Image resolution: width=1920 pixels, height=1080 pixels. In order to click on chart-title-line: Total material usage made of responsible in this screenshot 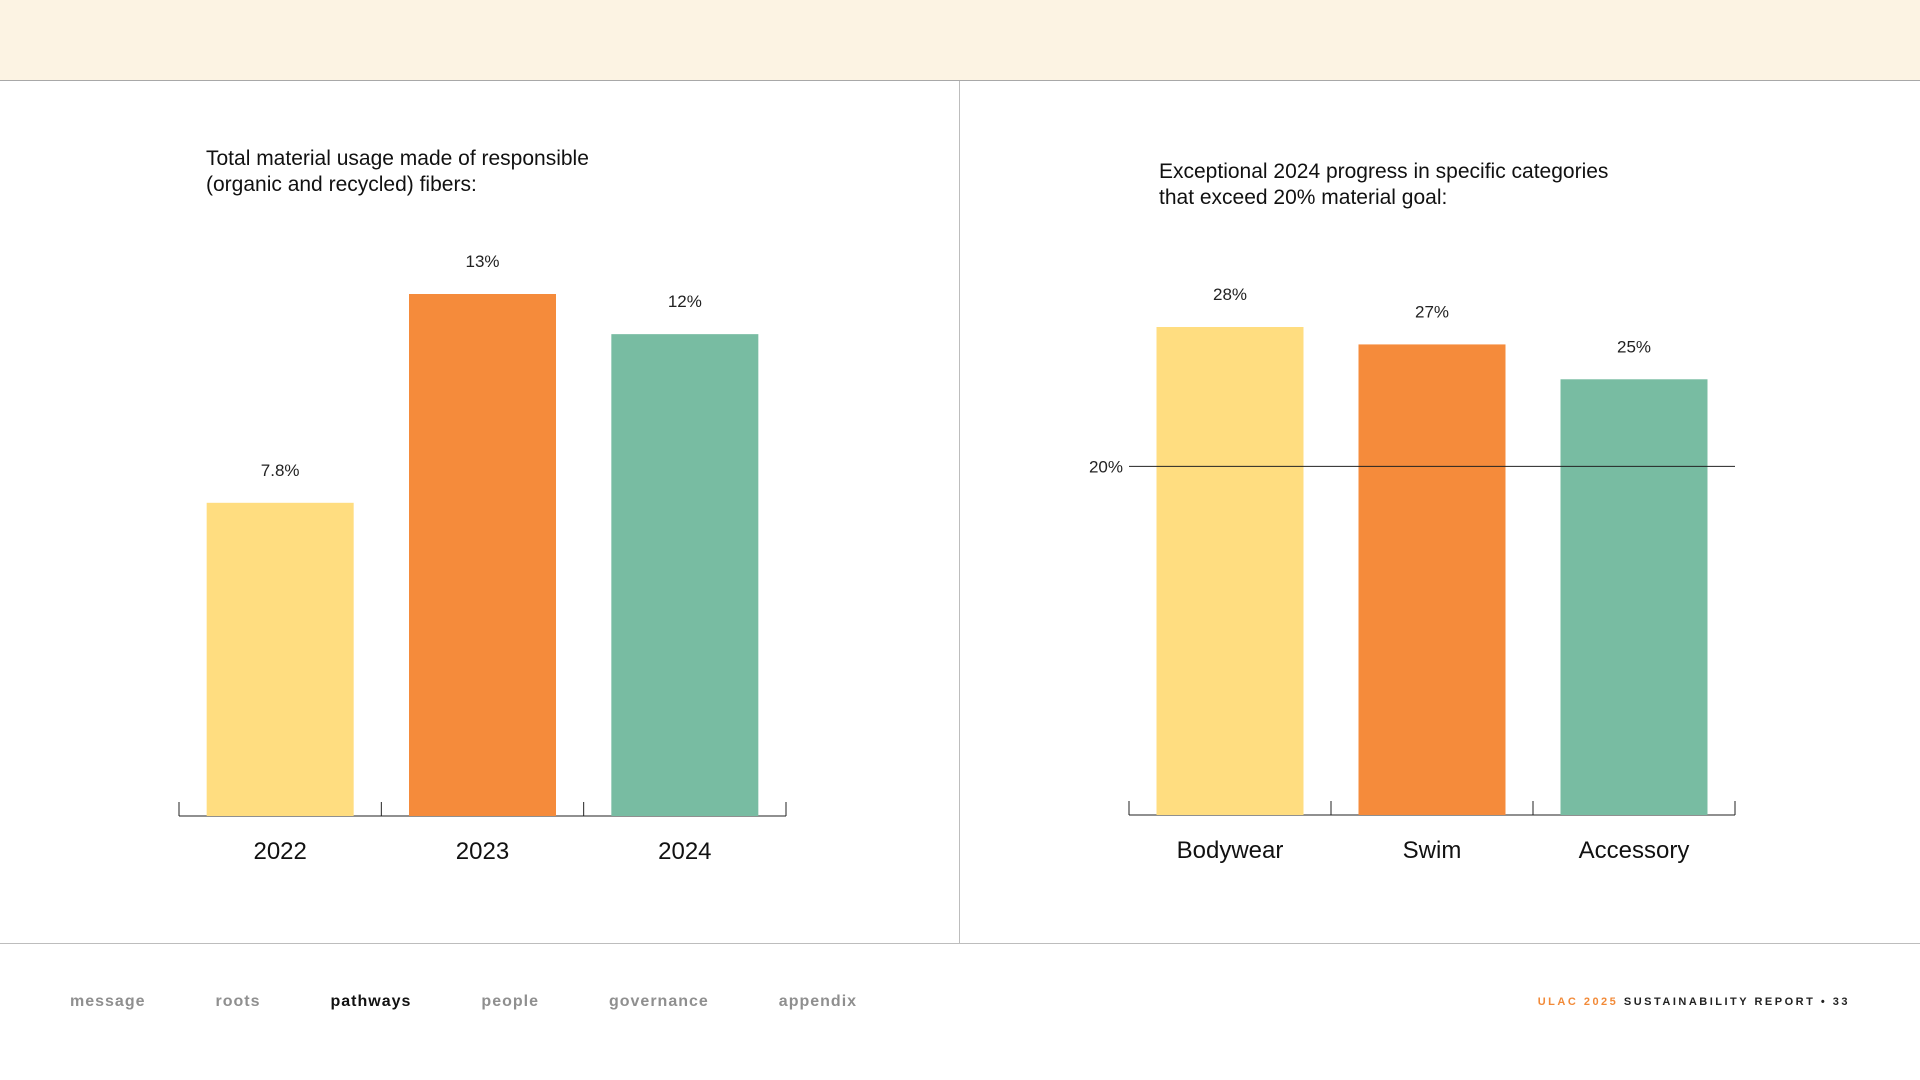, I will do `click(397, 158)`.